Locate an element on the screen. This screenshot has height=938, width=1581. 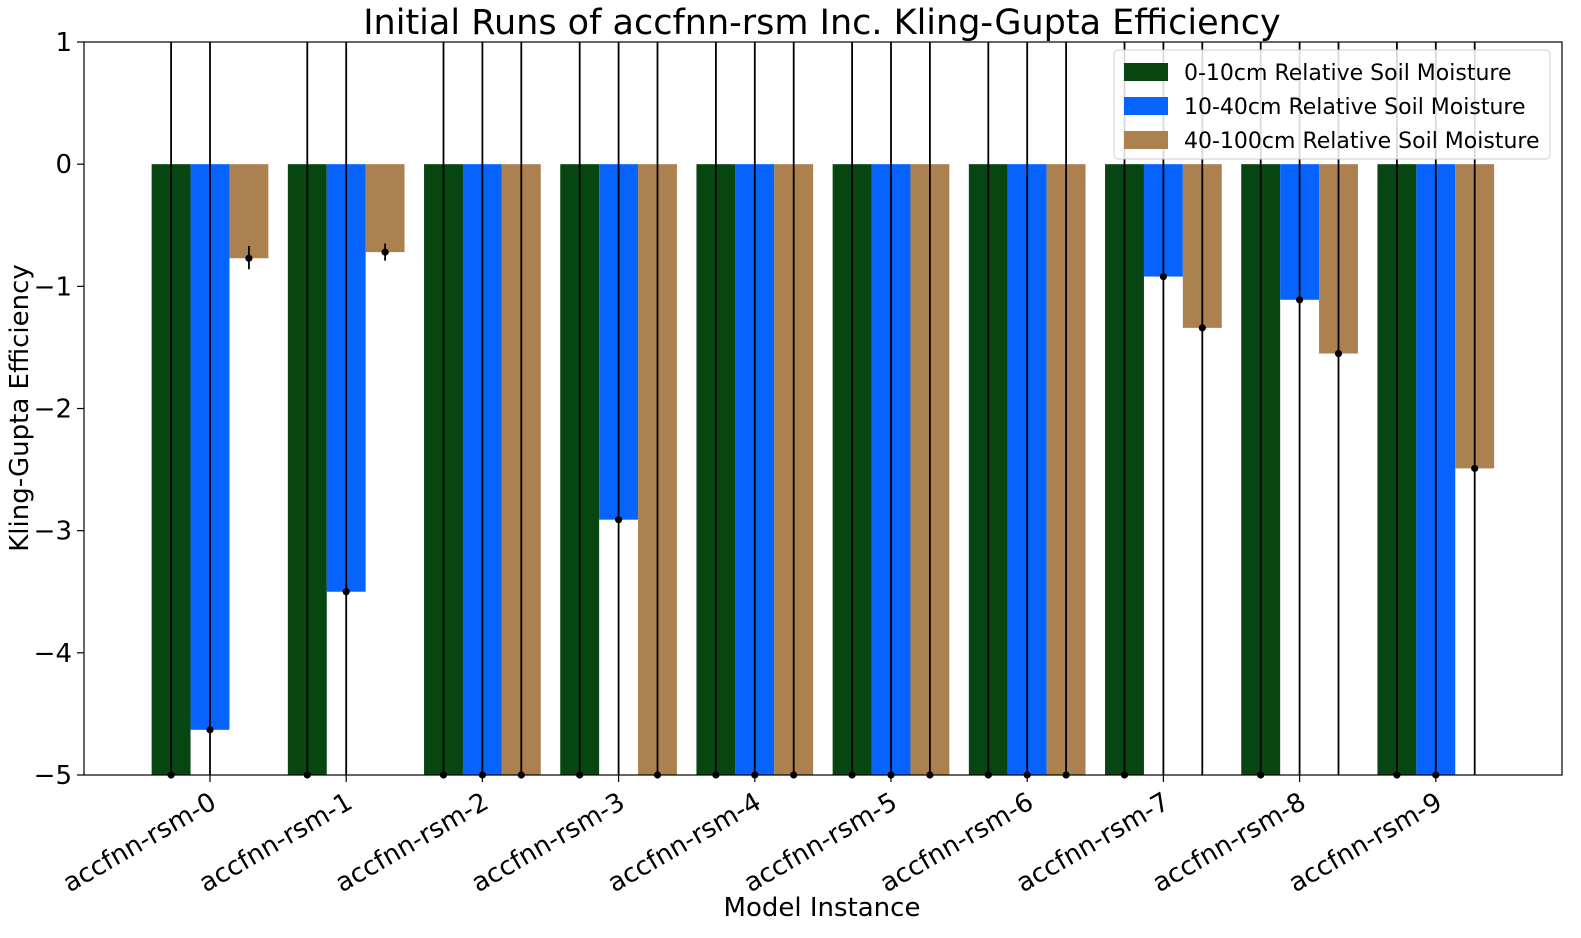
legend-label-1: 10-40cm Relative Soil Moisture is located at coordinates (1354, 107).